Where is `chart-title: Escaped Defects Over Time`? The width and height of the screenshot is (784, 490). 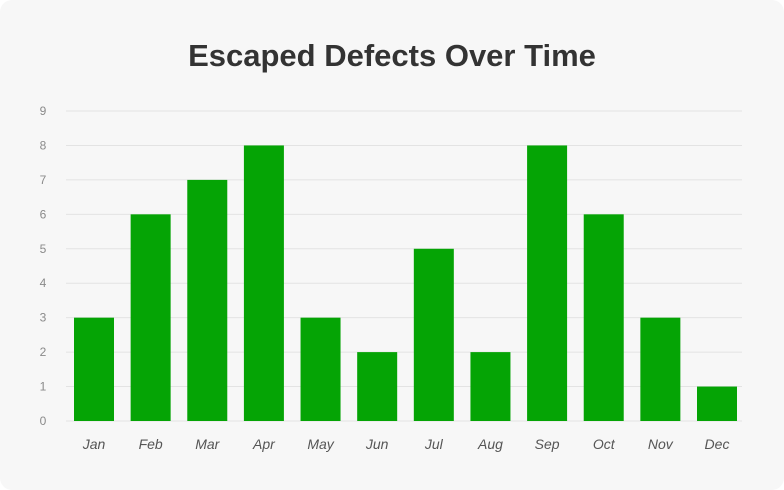
chart-title: Escaped Defects Over Time is located at coordinates (392, 55).